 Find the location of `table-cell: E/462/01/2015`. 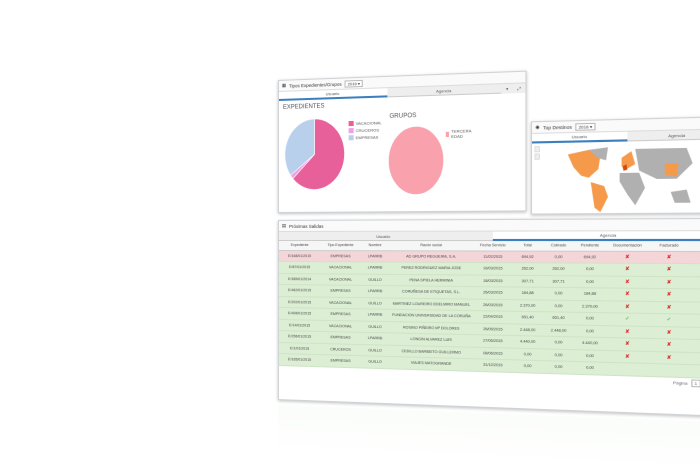

table-cell: E/462/01/2015 is located at coordinates (299, 290).